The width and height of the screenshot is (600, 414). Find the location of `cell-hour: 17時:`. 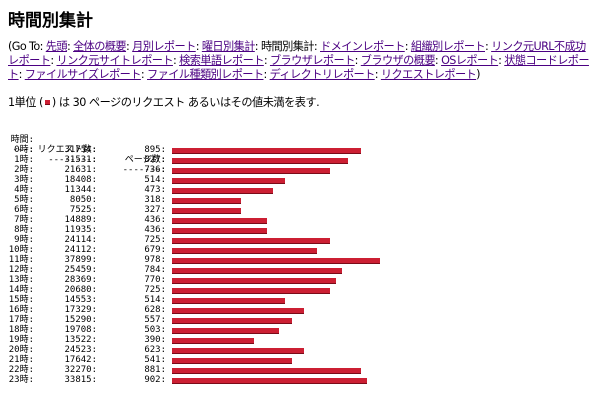

cell-hour: 17時: is located at coordinates (21, 320).